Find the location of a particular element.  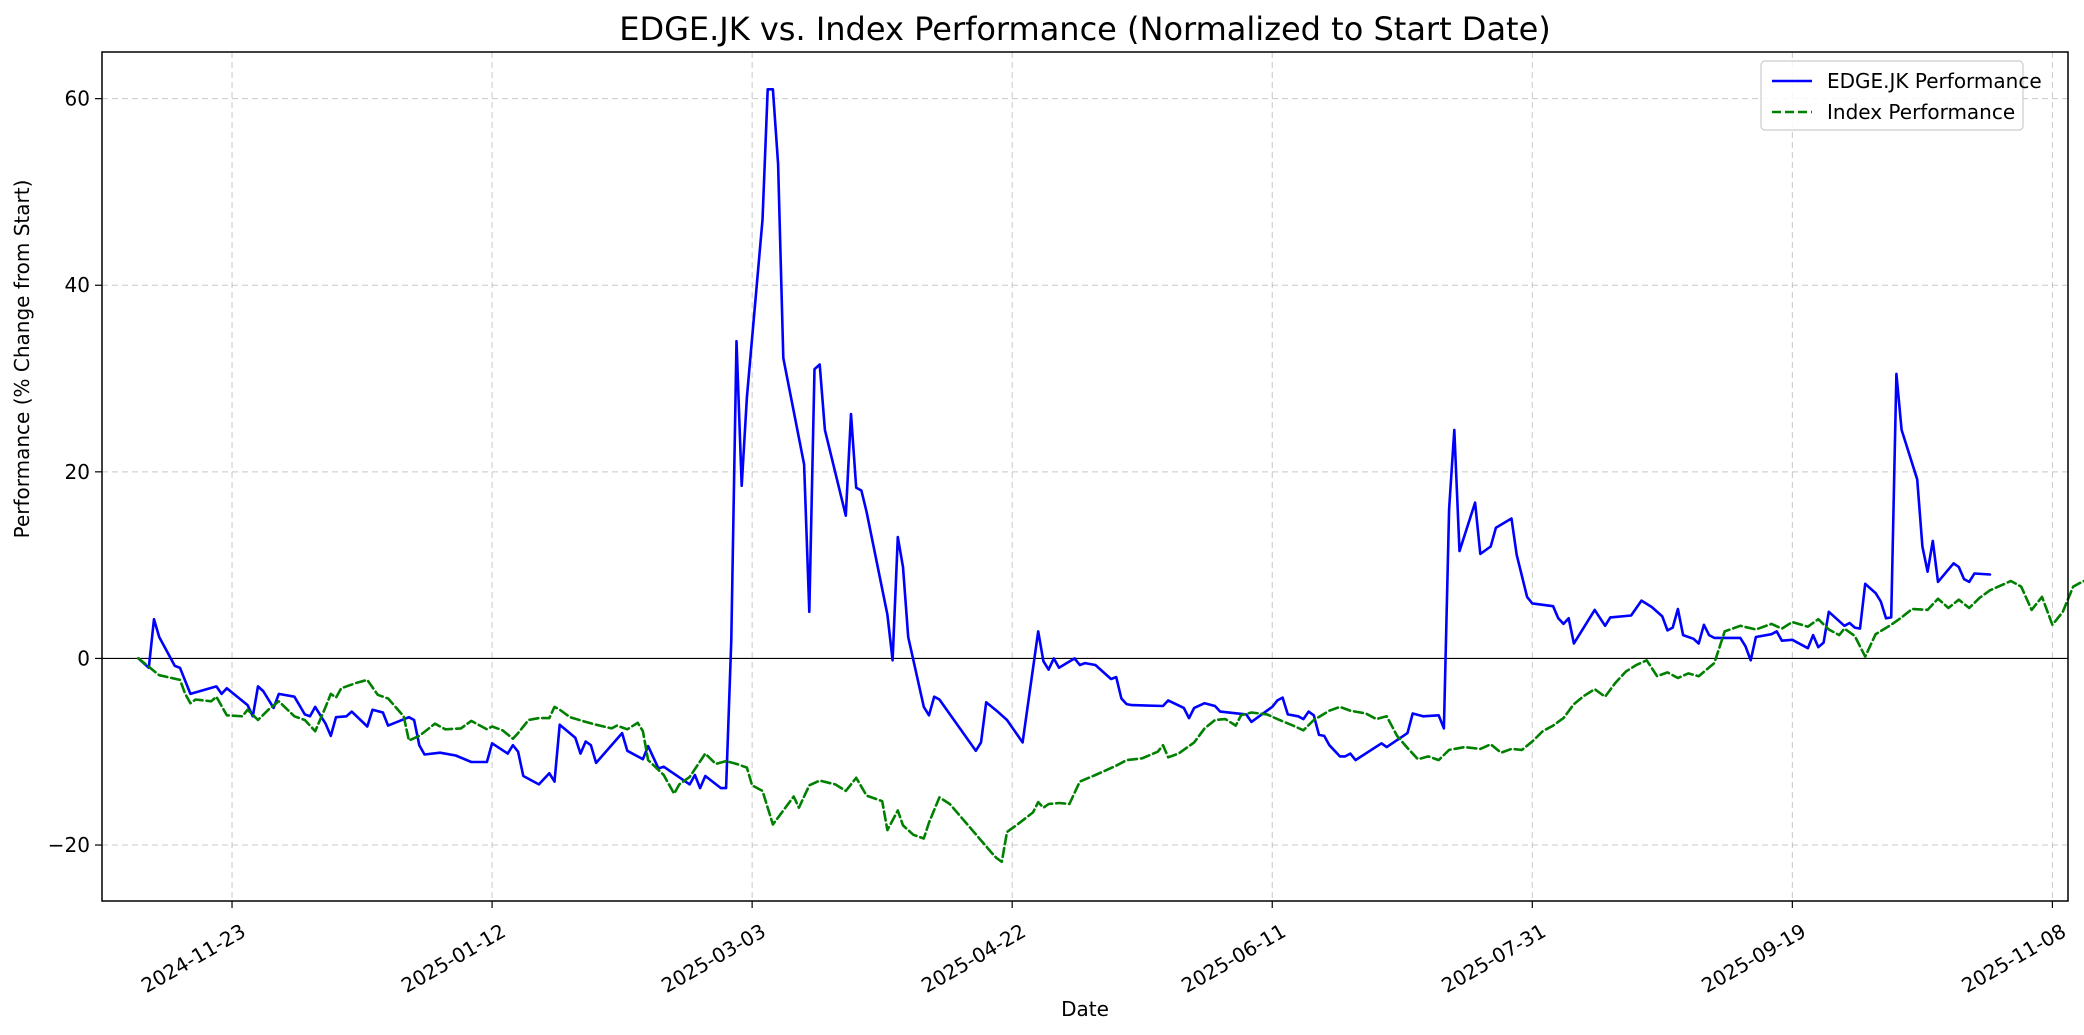

y-tick-label: 0 is located at coordinates (83, 658).